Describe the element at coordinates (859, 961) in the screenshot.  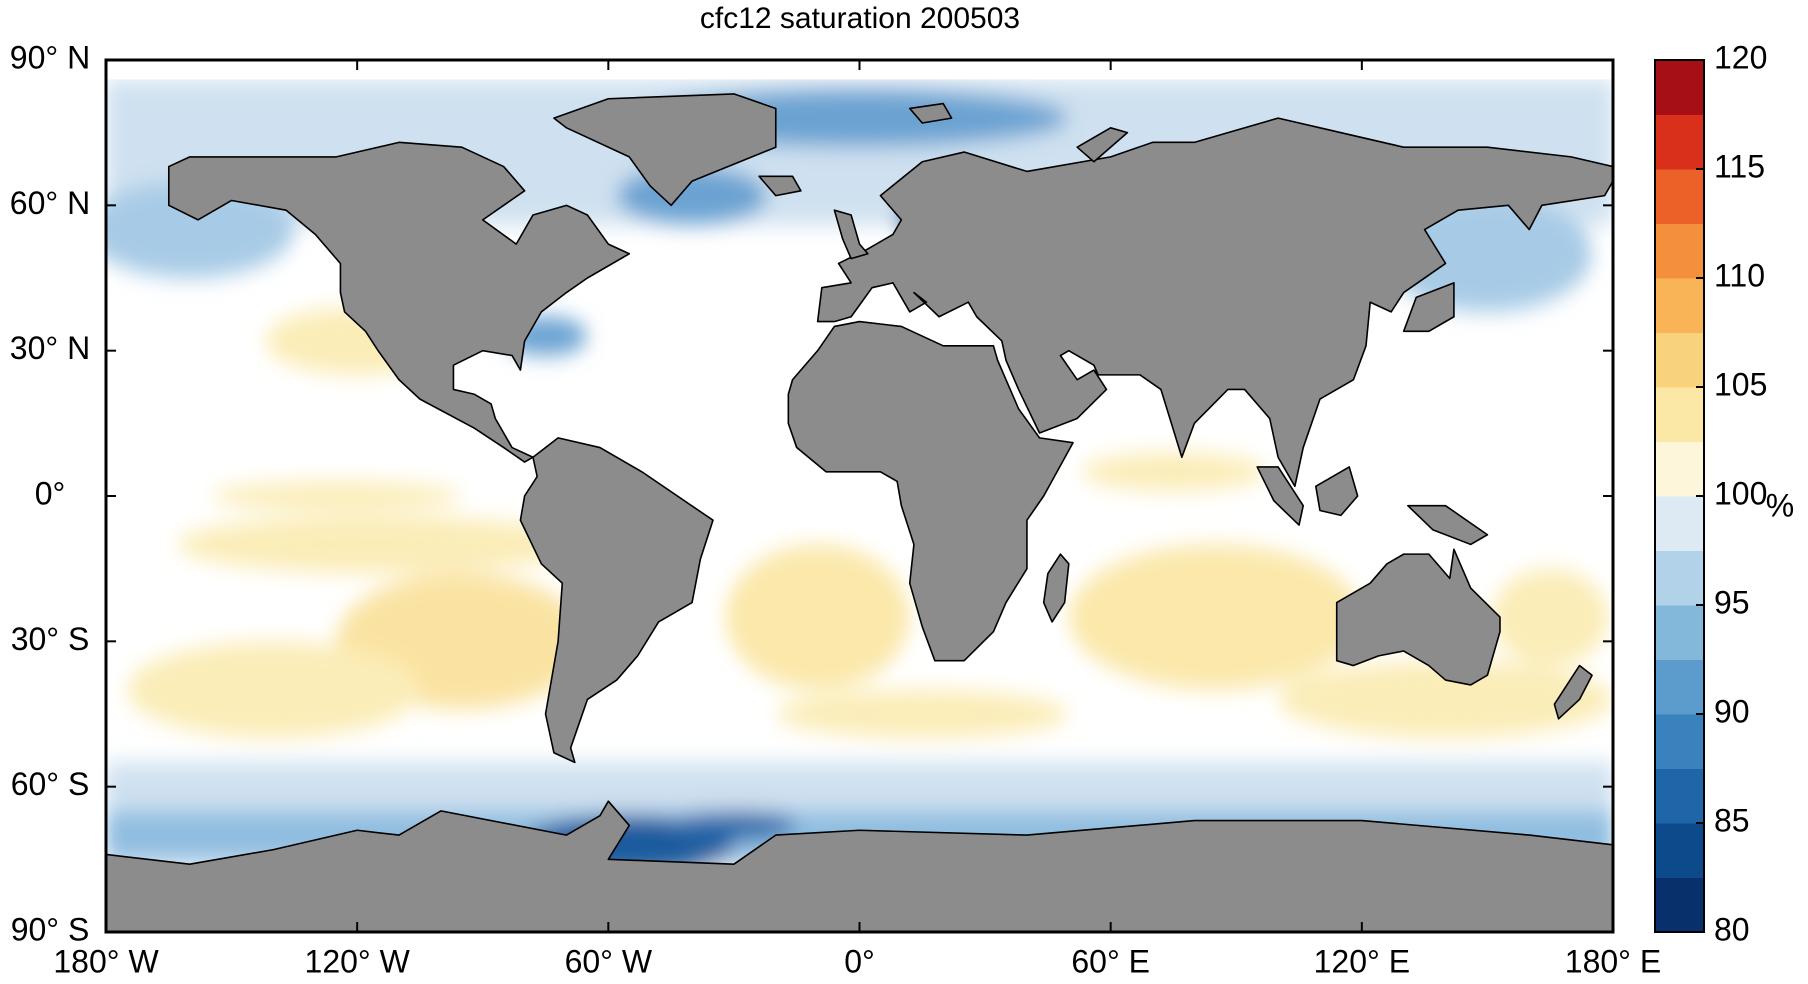
I see `x-tick-label: 0°` at that location.